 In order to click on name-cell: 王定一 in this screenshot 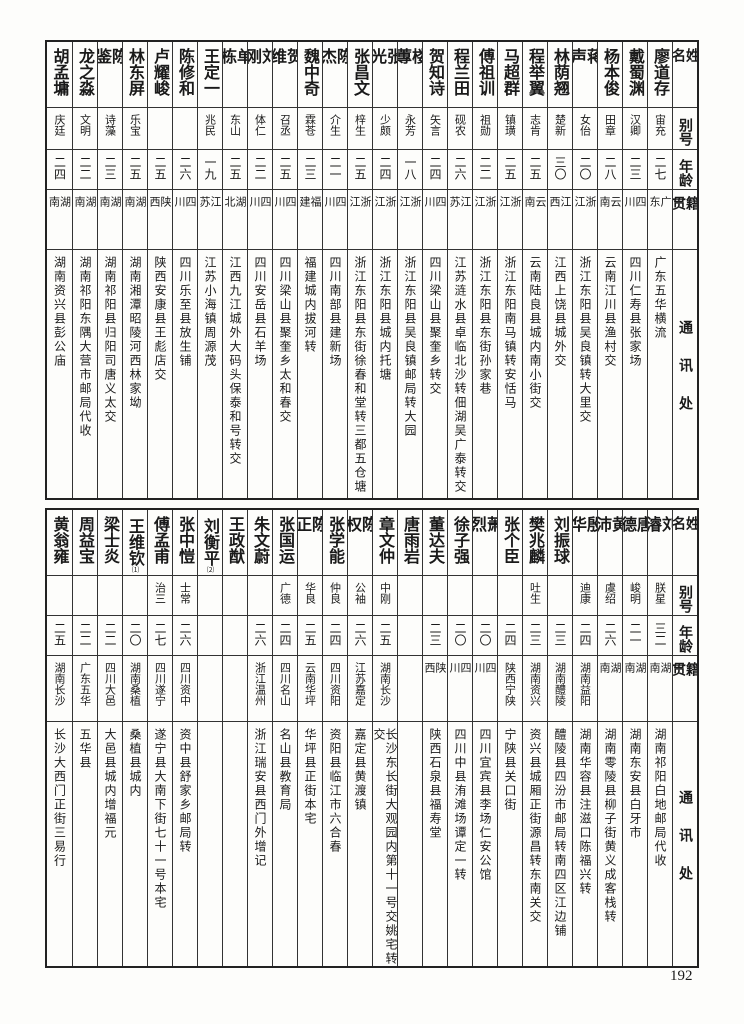, I will do `click(210, 75)`.